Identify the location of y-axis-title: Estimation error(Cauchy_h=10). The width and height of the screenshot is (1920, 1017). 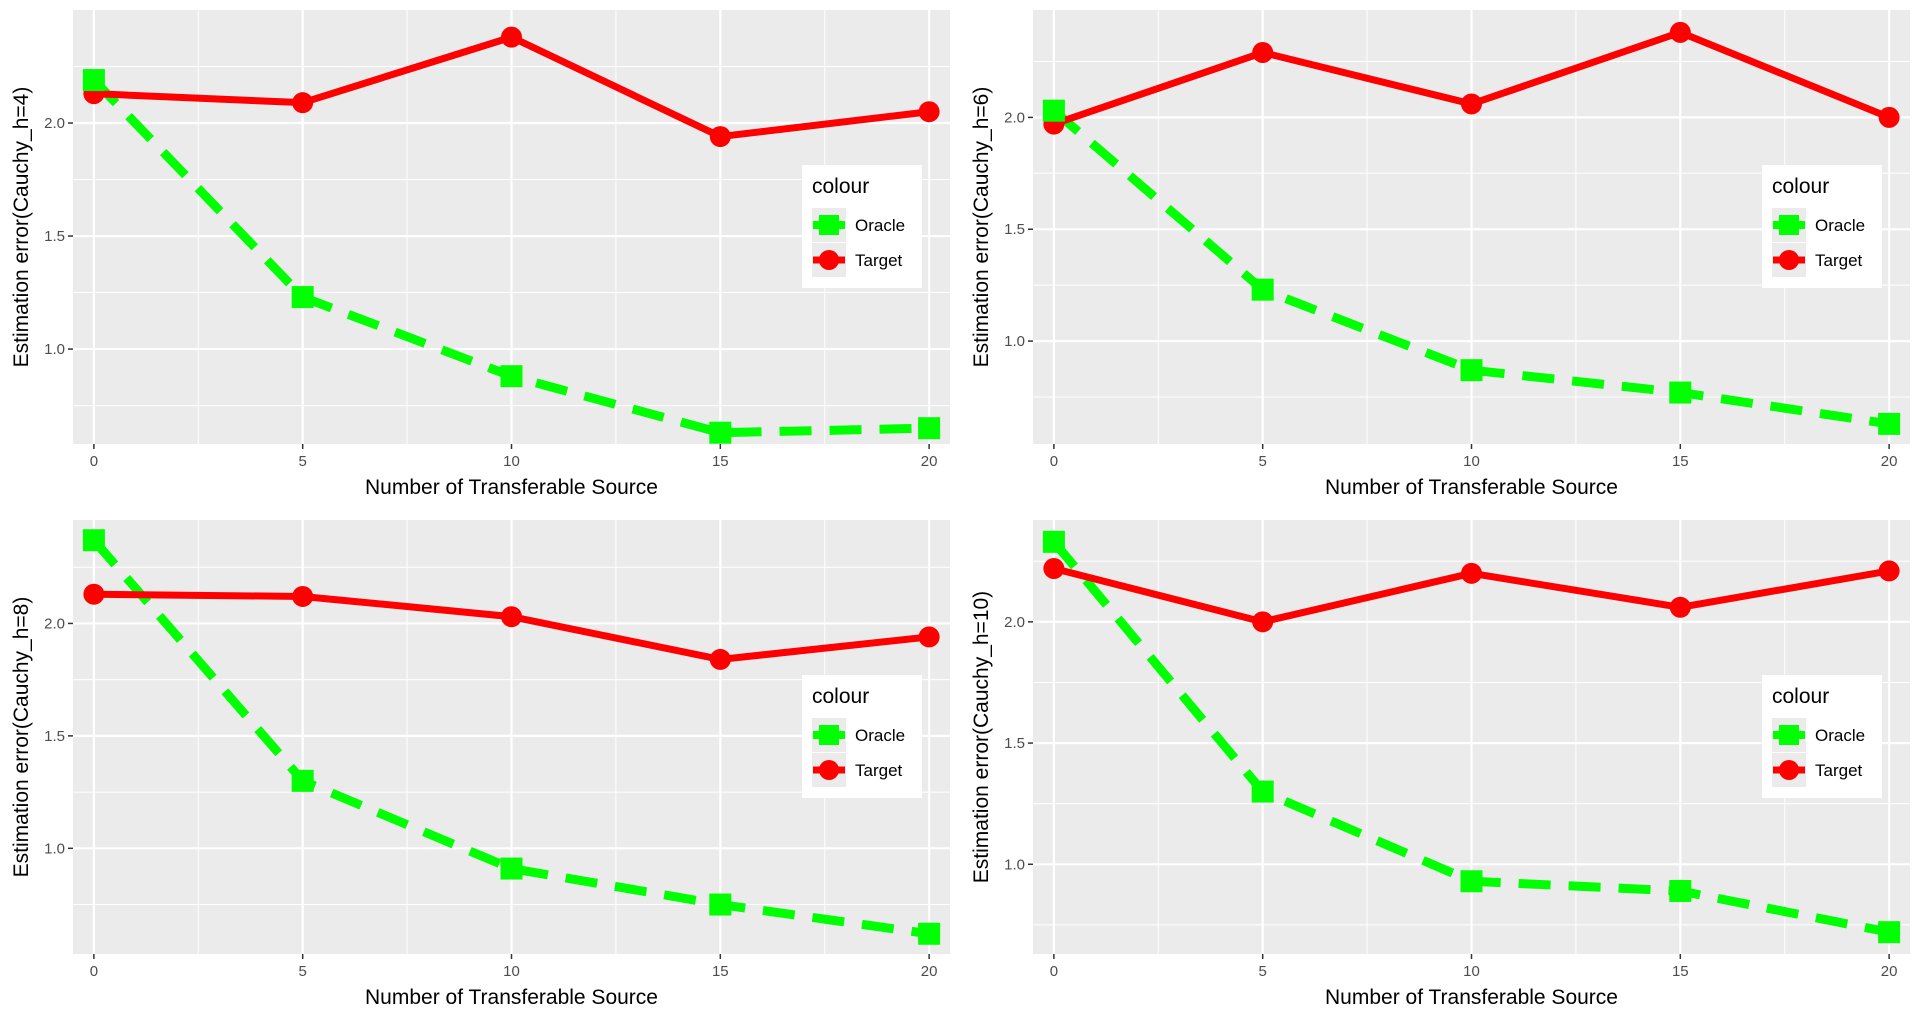
(981, 737).